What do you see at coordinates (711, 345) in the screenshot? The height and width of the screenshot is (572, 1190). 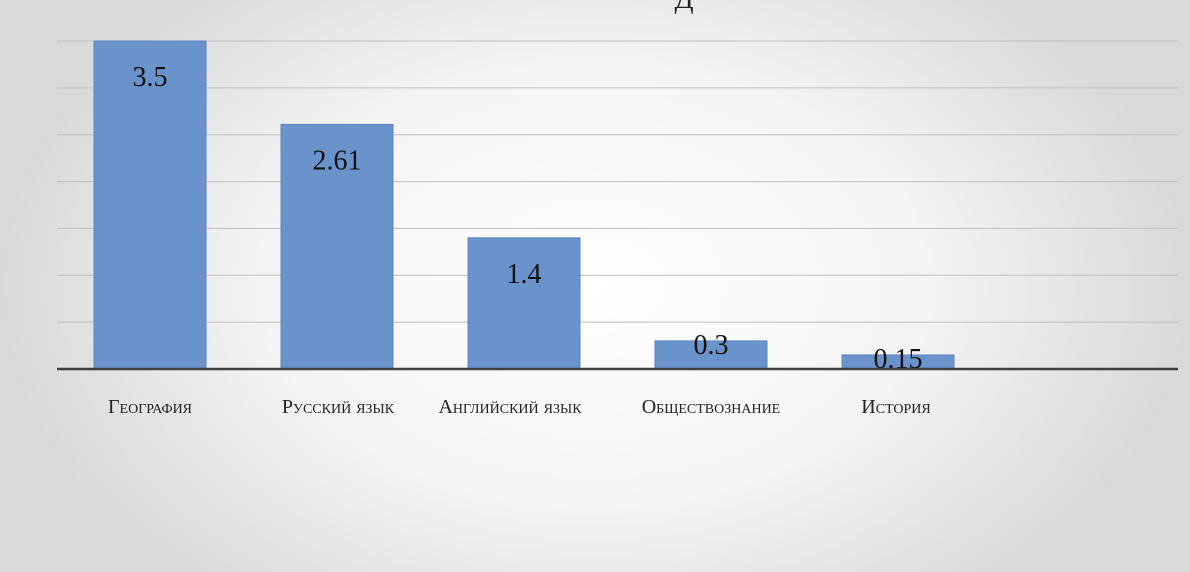 I see `data-label: 0.3` at bounding box center [711, 345].